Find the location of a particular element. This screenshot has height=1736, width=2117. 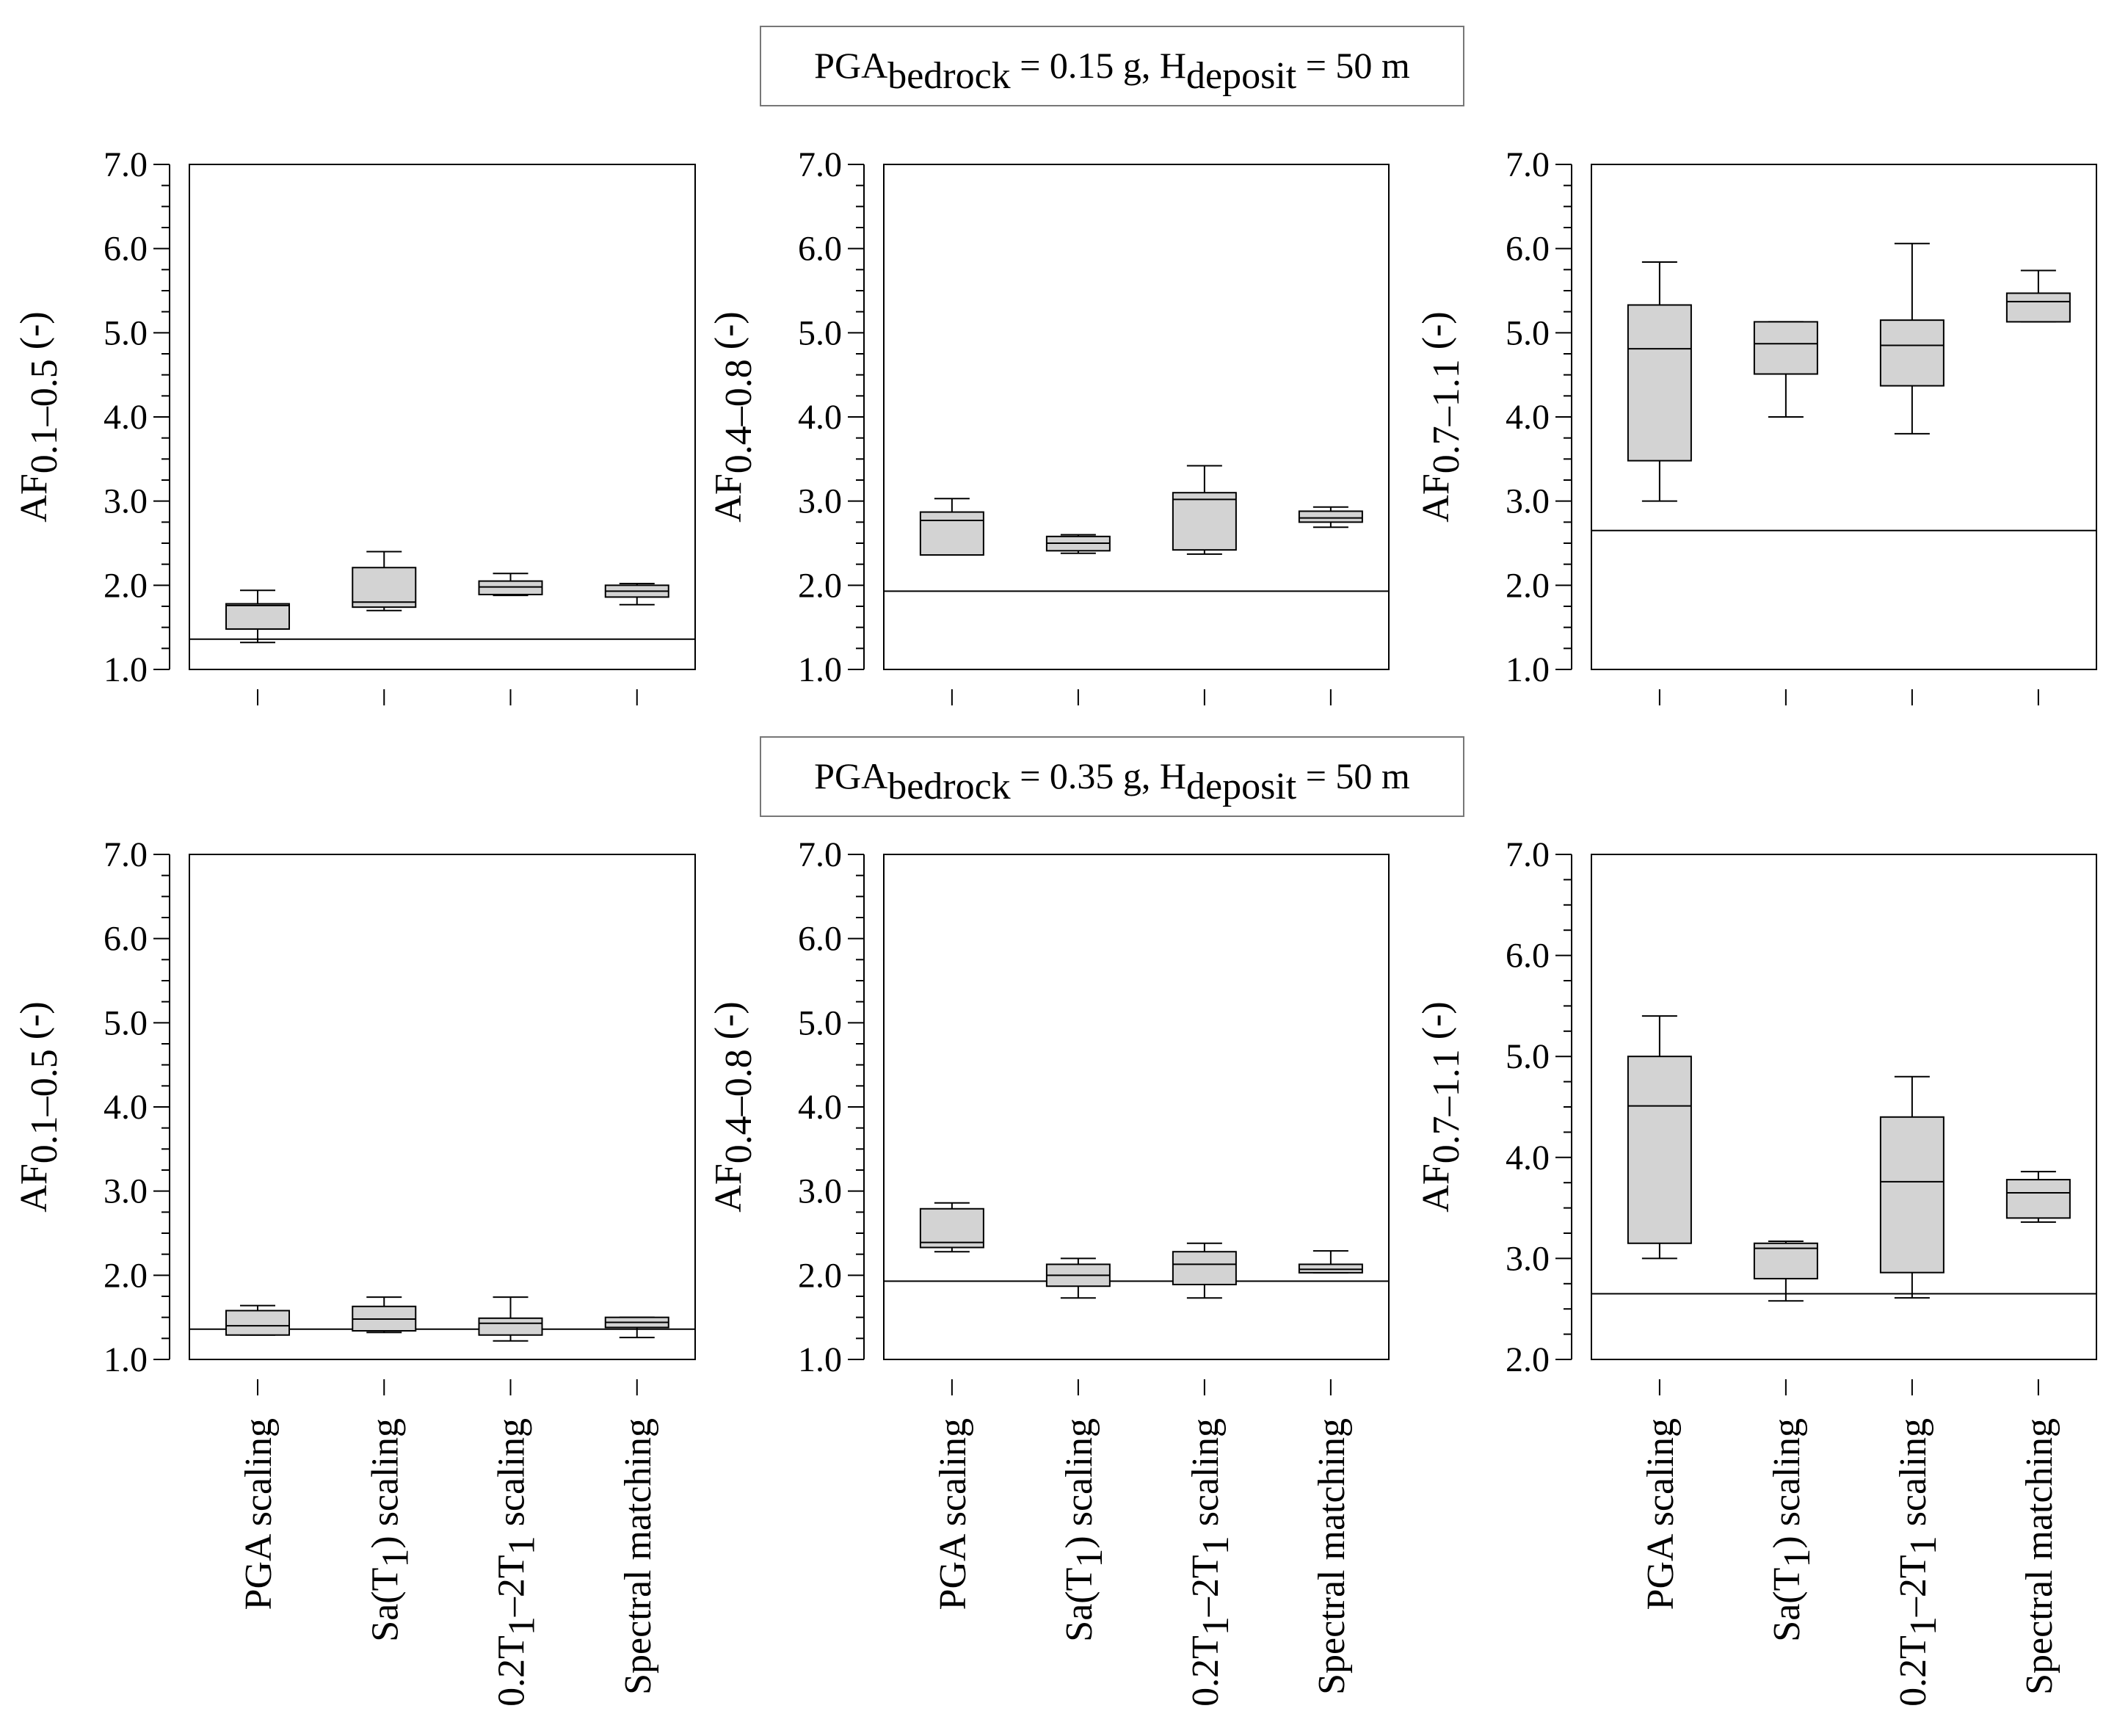

text-span: Spectral matching is located at coordinates (638, 1556).